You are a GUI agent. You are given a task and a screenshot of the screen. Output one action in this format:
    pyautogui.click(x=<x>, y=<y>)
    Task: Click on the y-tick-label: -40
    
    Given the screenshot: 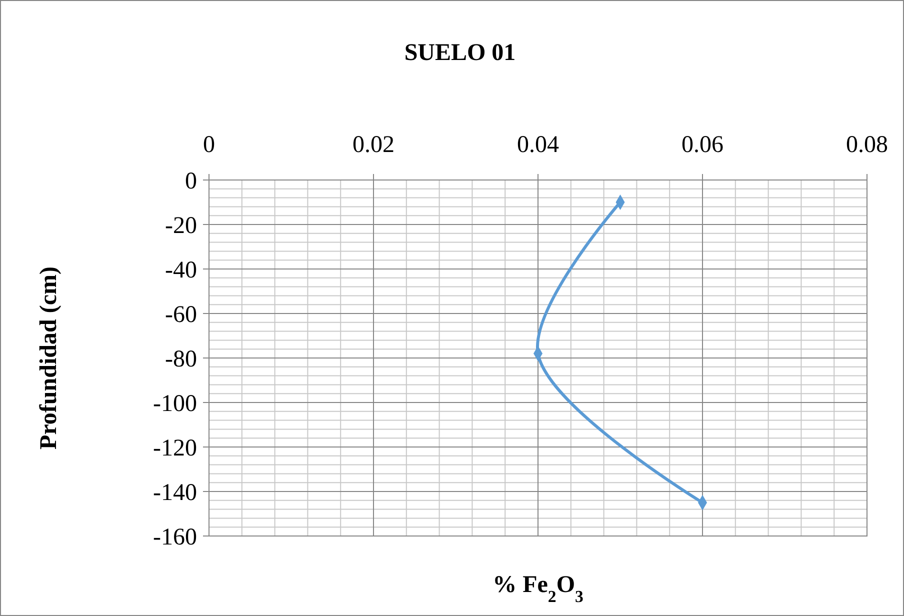 What is the action you would take?
    pyautogui.click(x=181, y=270)
    